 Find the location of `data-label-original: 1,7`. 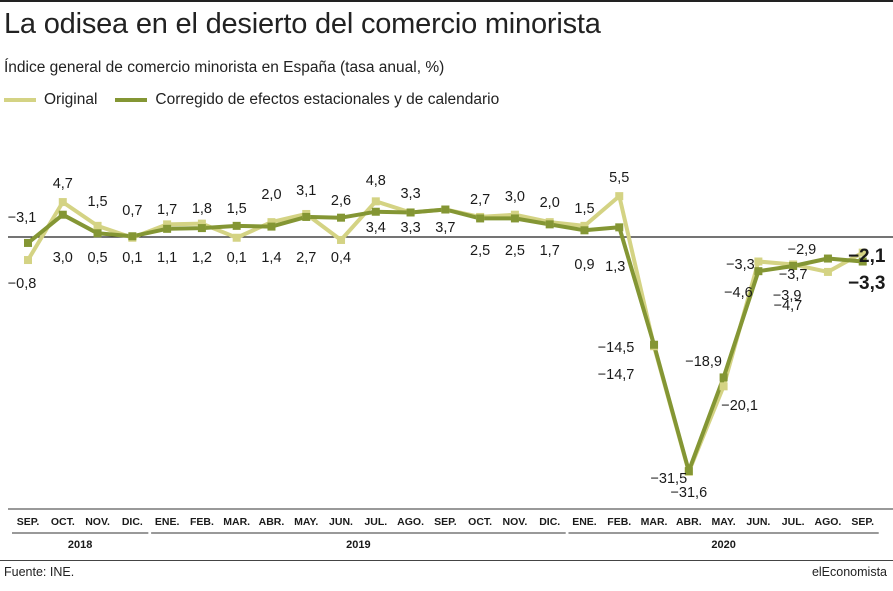

data-label-original: 1,7 is located at coordinates (167, 210).